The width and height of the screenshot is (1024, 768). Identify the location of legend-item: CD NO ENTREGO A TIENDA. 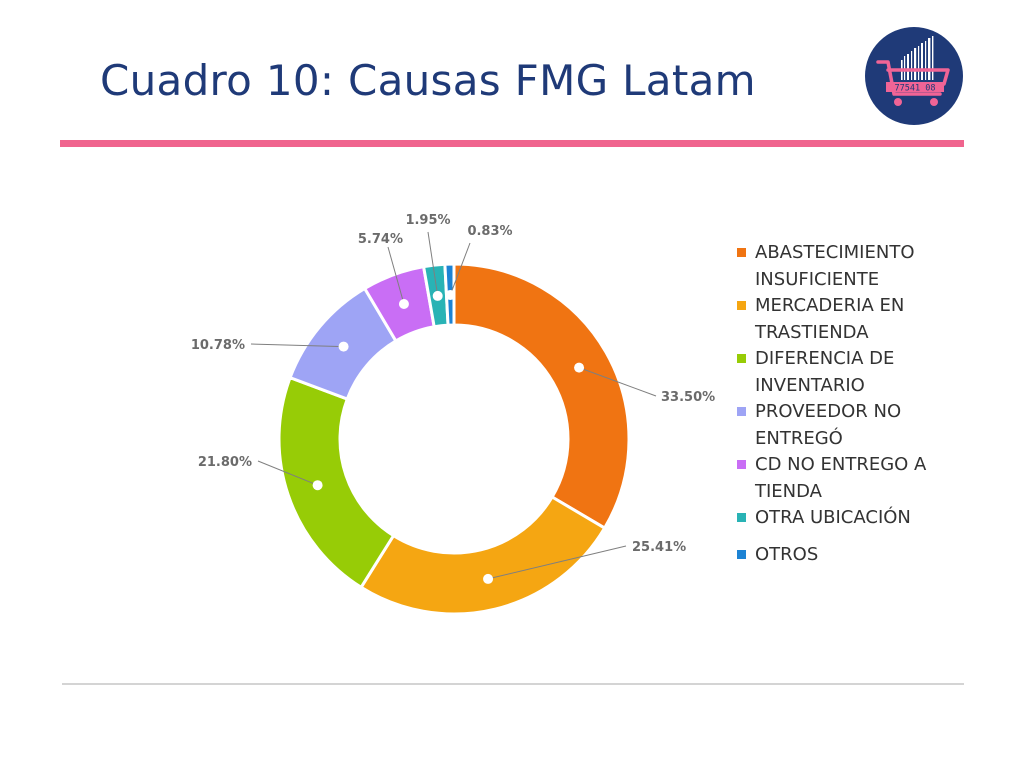
(867, 478).